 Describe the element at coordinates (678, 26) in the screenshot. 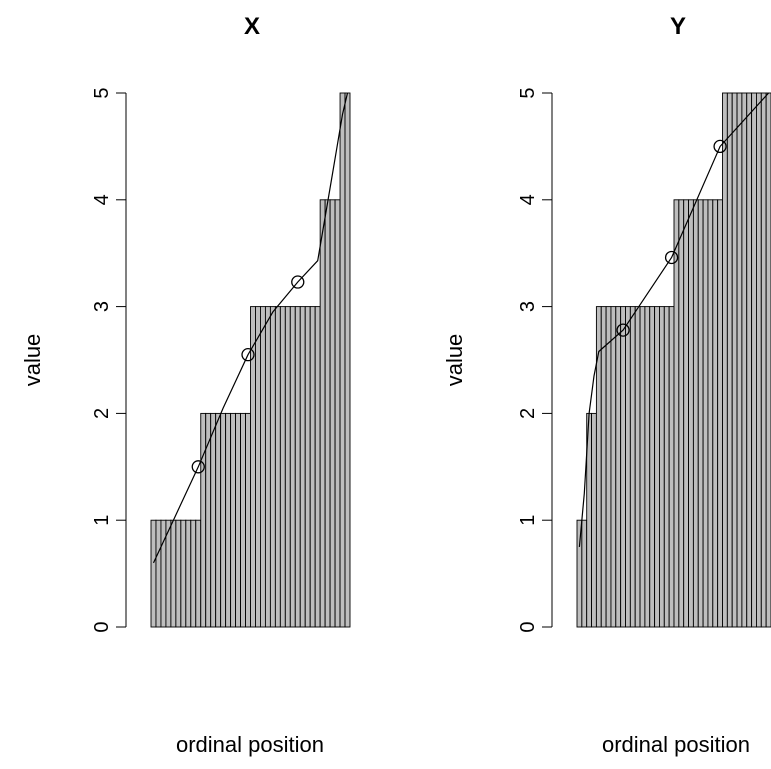

I see `panel-title: Y` at that location.